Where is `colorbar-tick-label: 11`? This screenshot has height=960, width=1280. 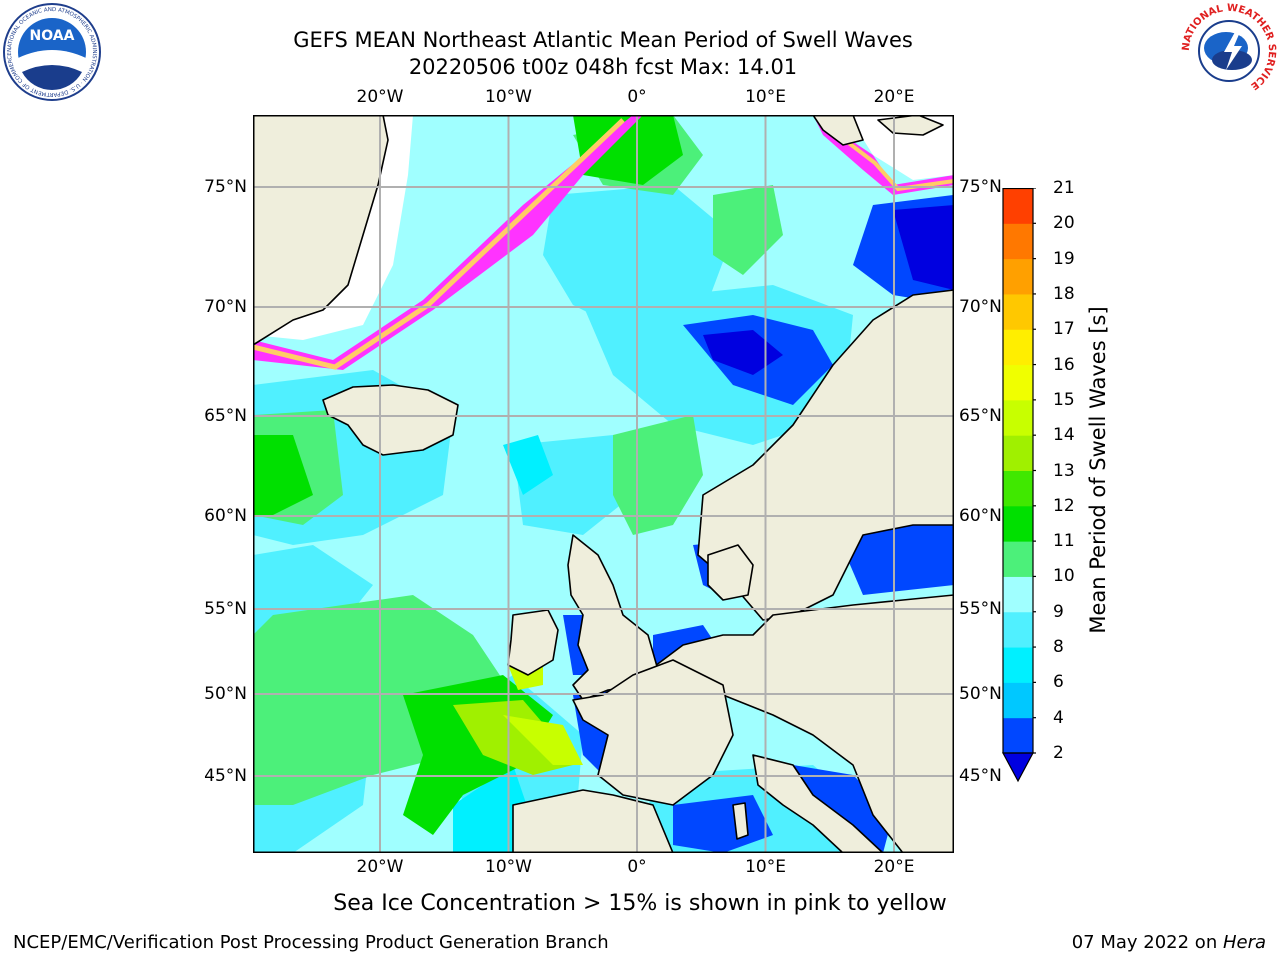
colorbar-tick-label: 11 is located at coordinates (1064, 541).